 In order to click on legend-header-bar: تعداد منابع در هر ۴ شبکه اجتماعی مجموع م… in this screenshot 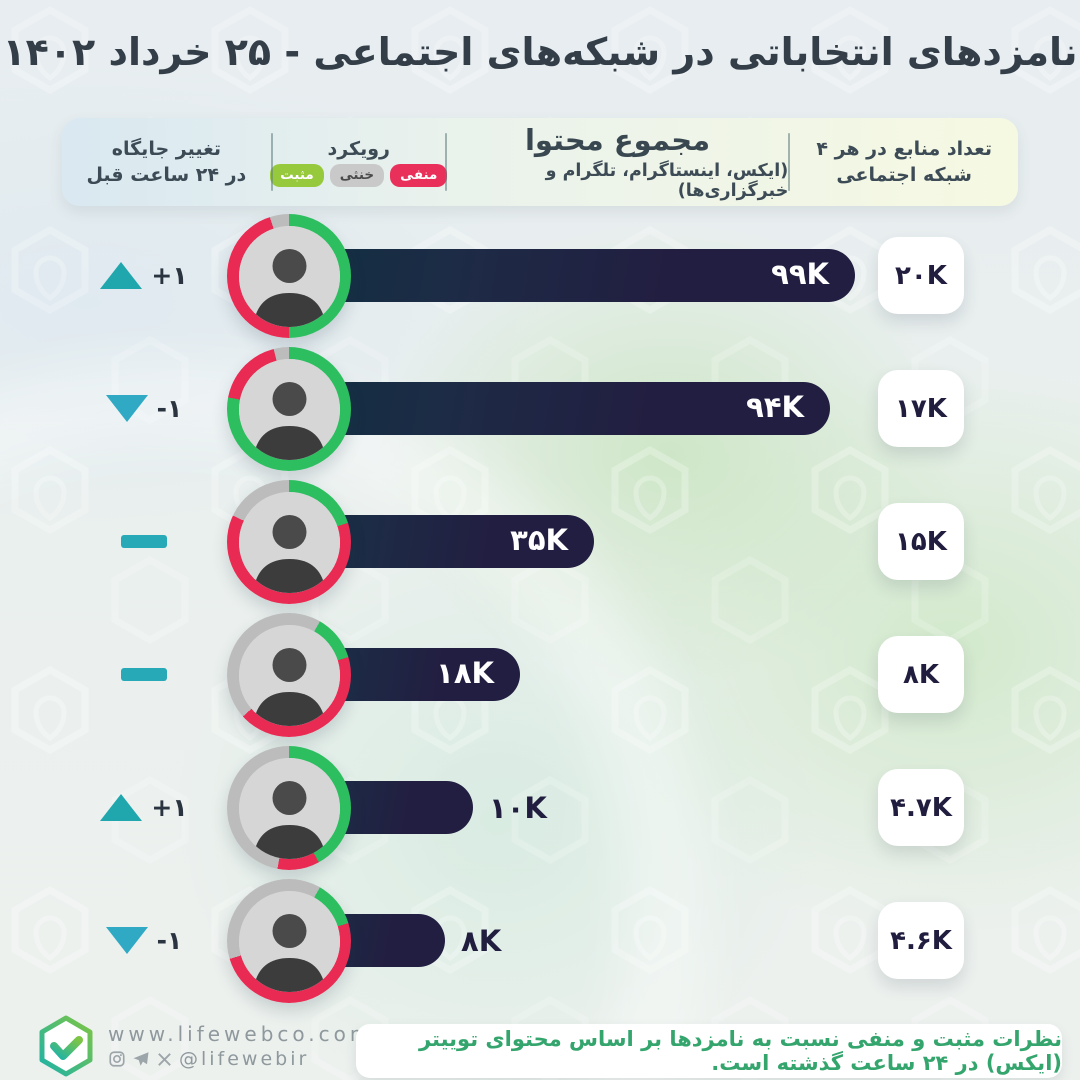, I will do `click(540, 162)`.